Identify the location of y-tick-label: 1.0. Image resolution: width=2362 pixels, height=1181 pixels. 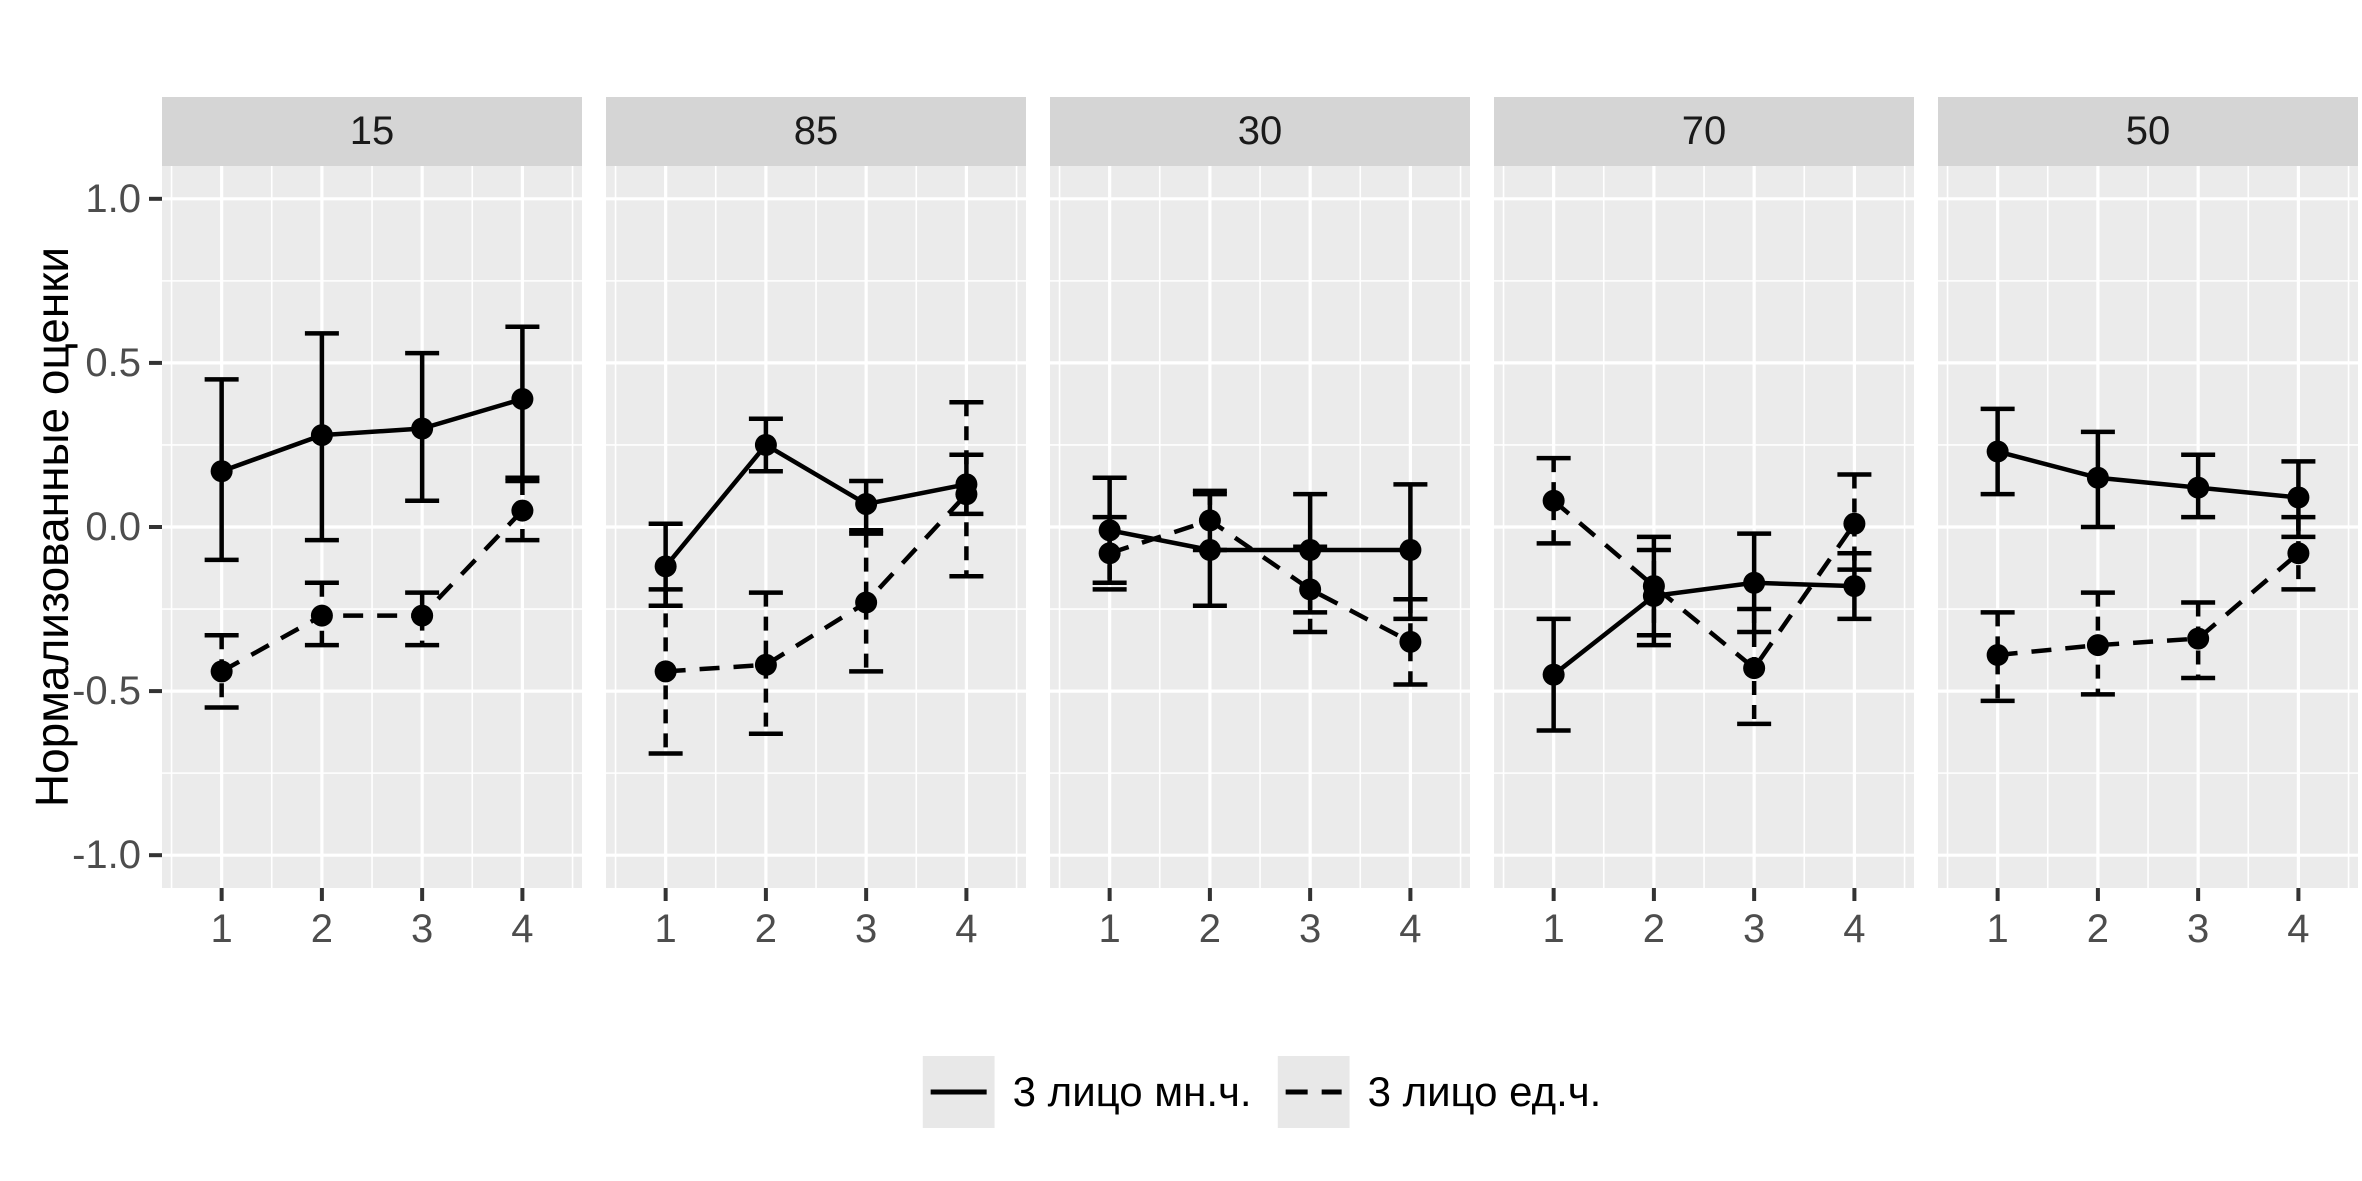
(113, 198).